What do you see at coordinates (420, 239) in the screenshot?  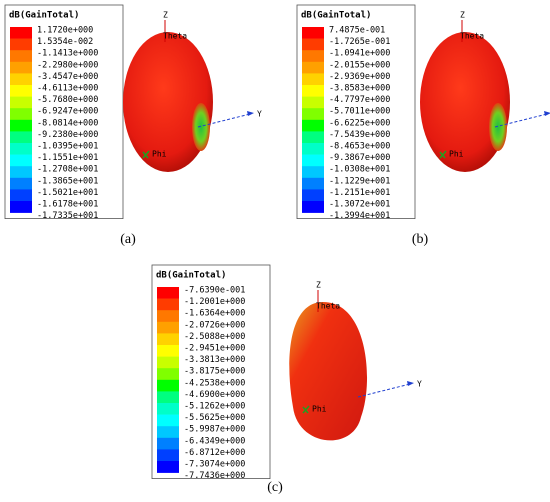 I see `caption: (b)` at bounding box center [420, 239].